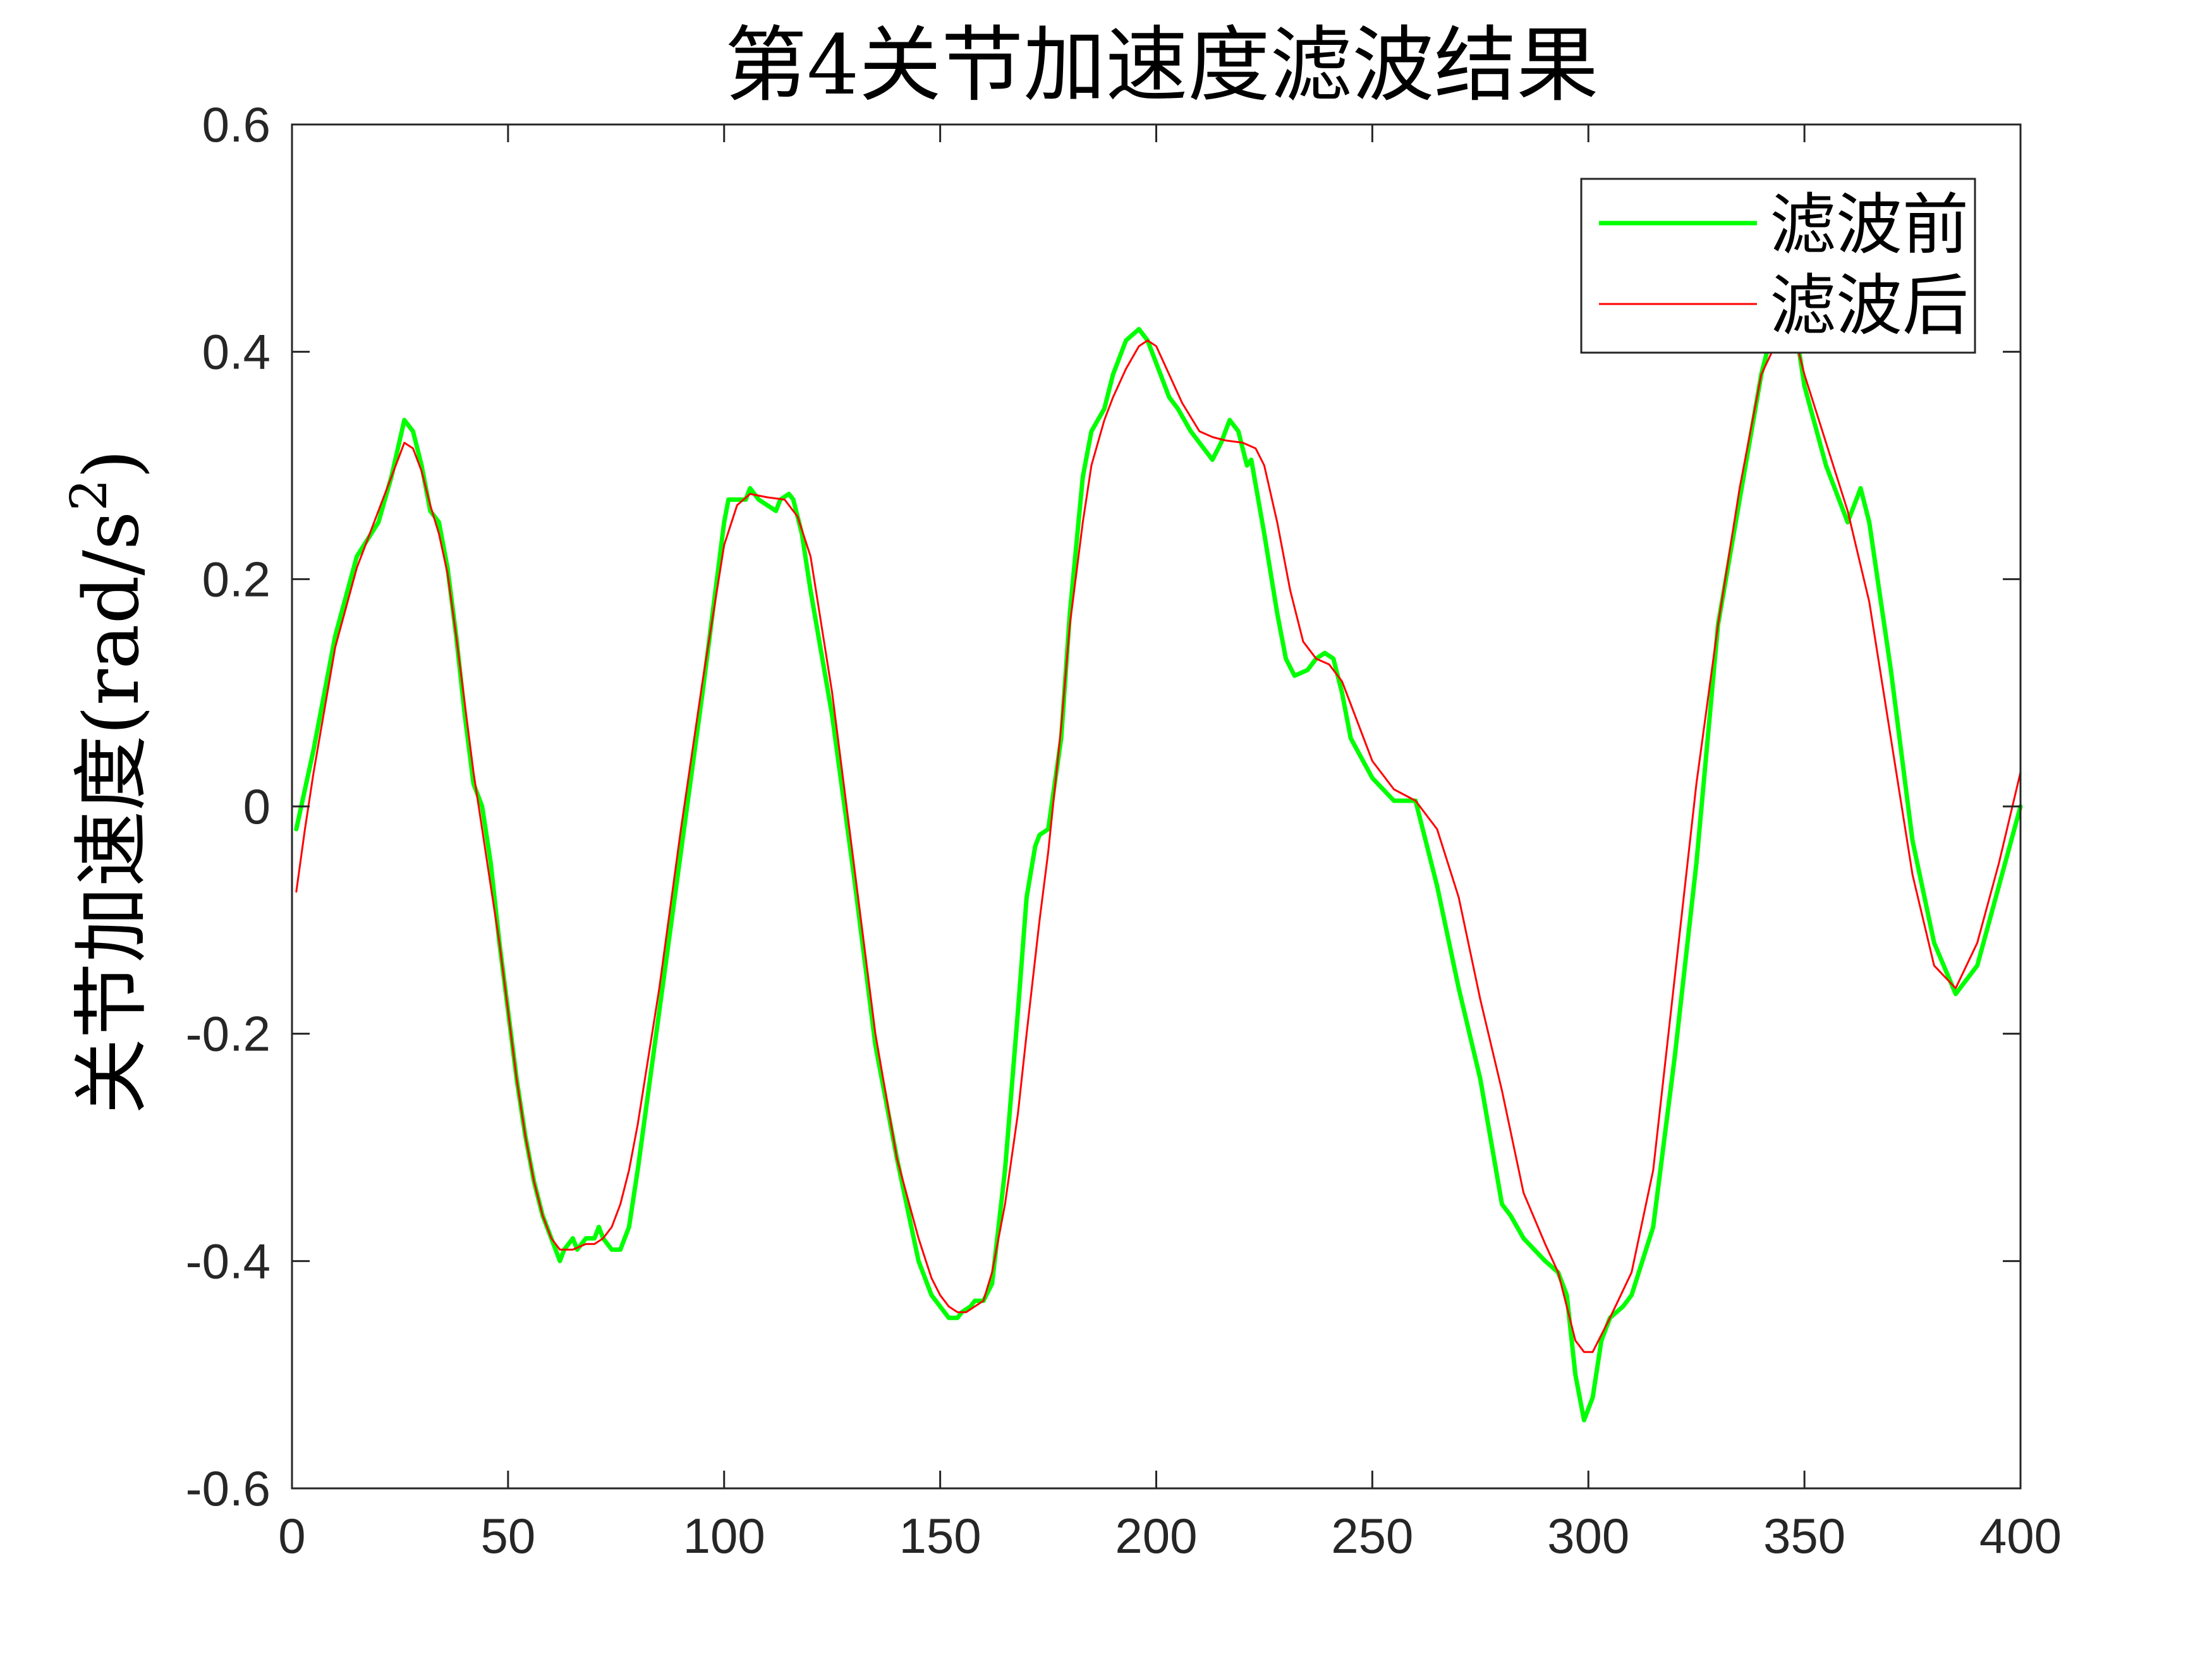 This screenshot has height=1659, width=2212. I want to click on legend-box, so click(1778, 266).